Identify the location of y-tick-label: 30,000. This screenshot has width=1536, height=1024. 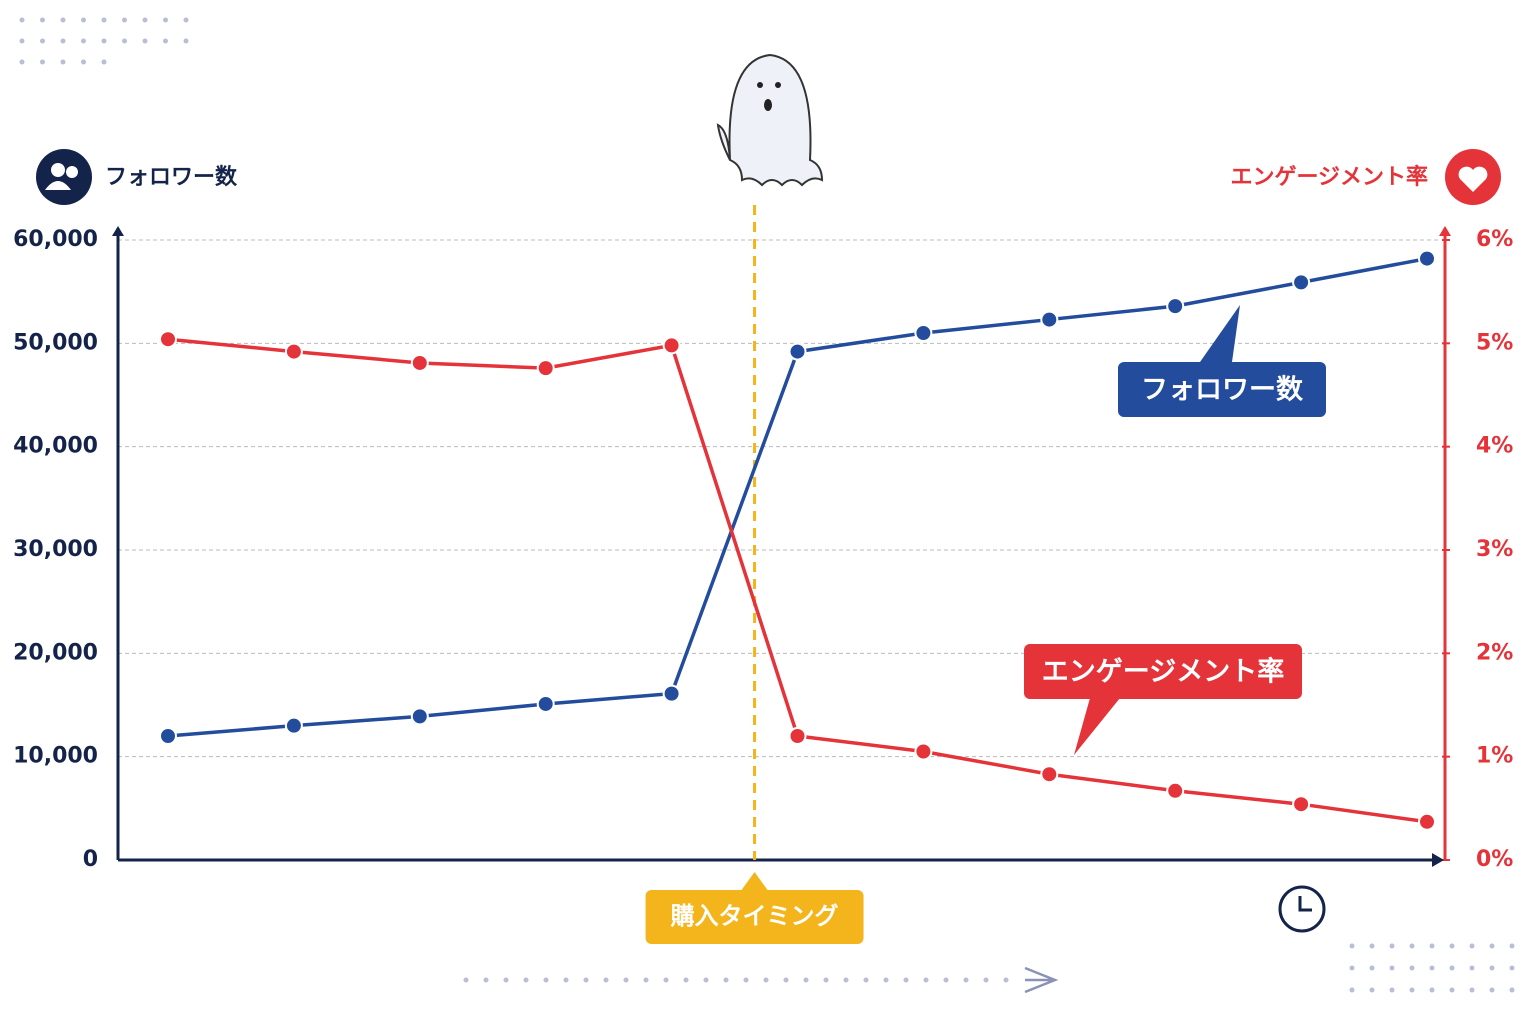
(55, 549).